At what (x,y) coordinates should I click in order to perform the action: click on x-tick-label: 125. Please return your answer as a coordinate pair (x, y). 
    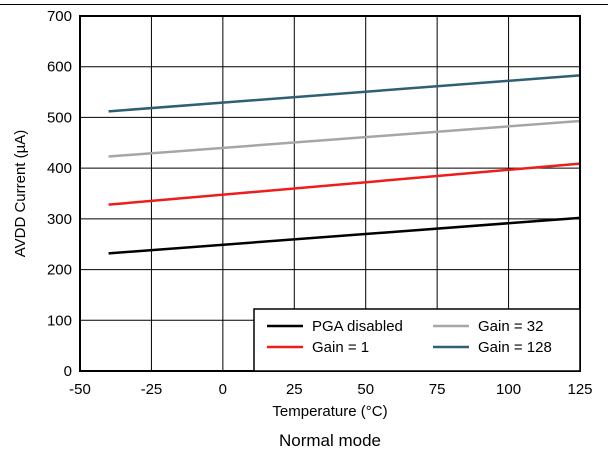
    Looking at the image, I should click on (579, 389).